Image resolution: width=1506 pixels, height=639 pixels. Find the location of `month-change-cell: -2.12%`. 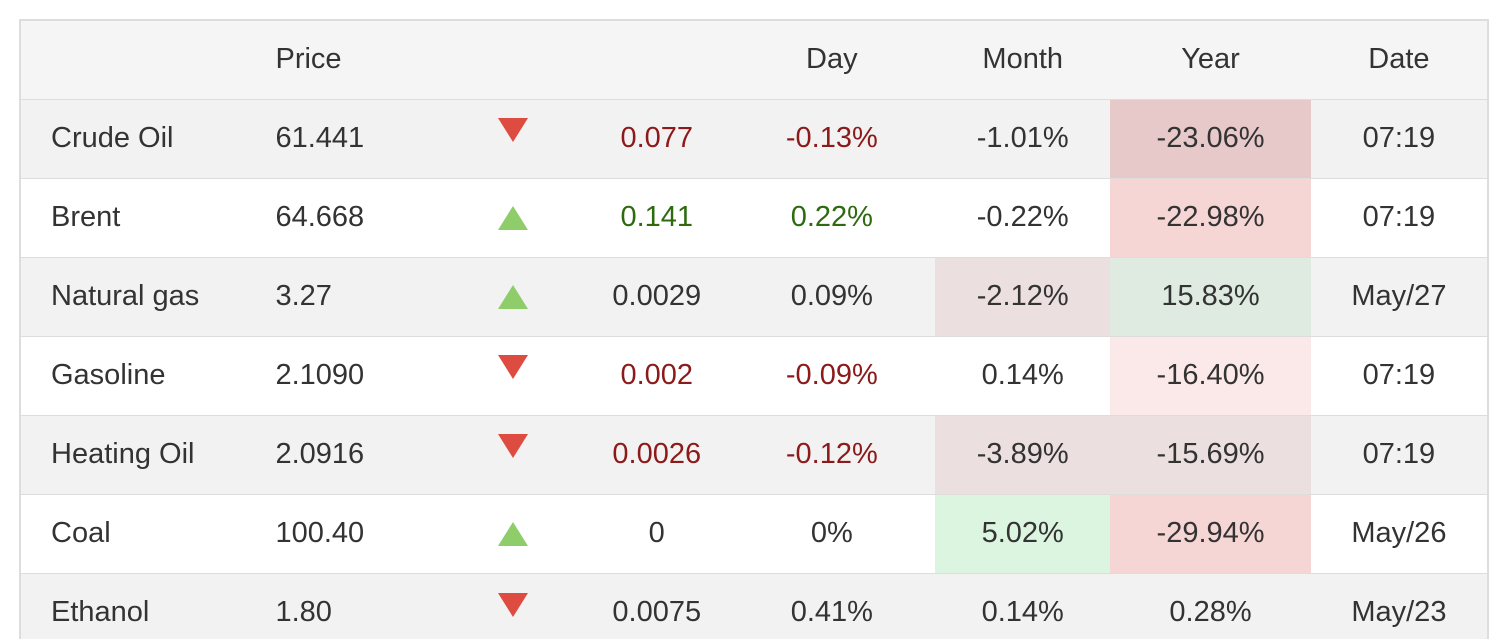

month-change-cell: -2.12% is located at coordinates (1023, 296).